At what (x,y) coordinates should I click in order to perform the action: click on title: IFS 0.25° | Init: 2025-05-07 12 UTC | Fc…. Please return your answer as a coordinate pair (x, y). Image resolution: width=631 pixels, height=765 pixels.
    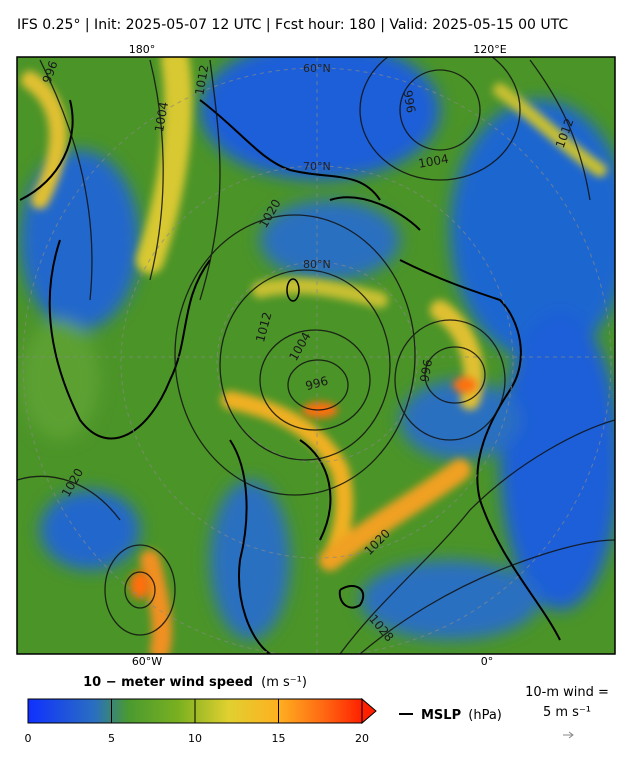
    Looking at the image, I should click on (292, 25).